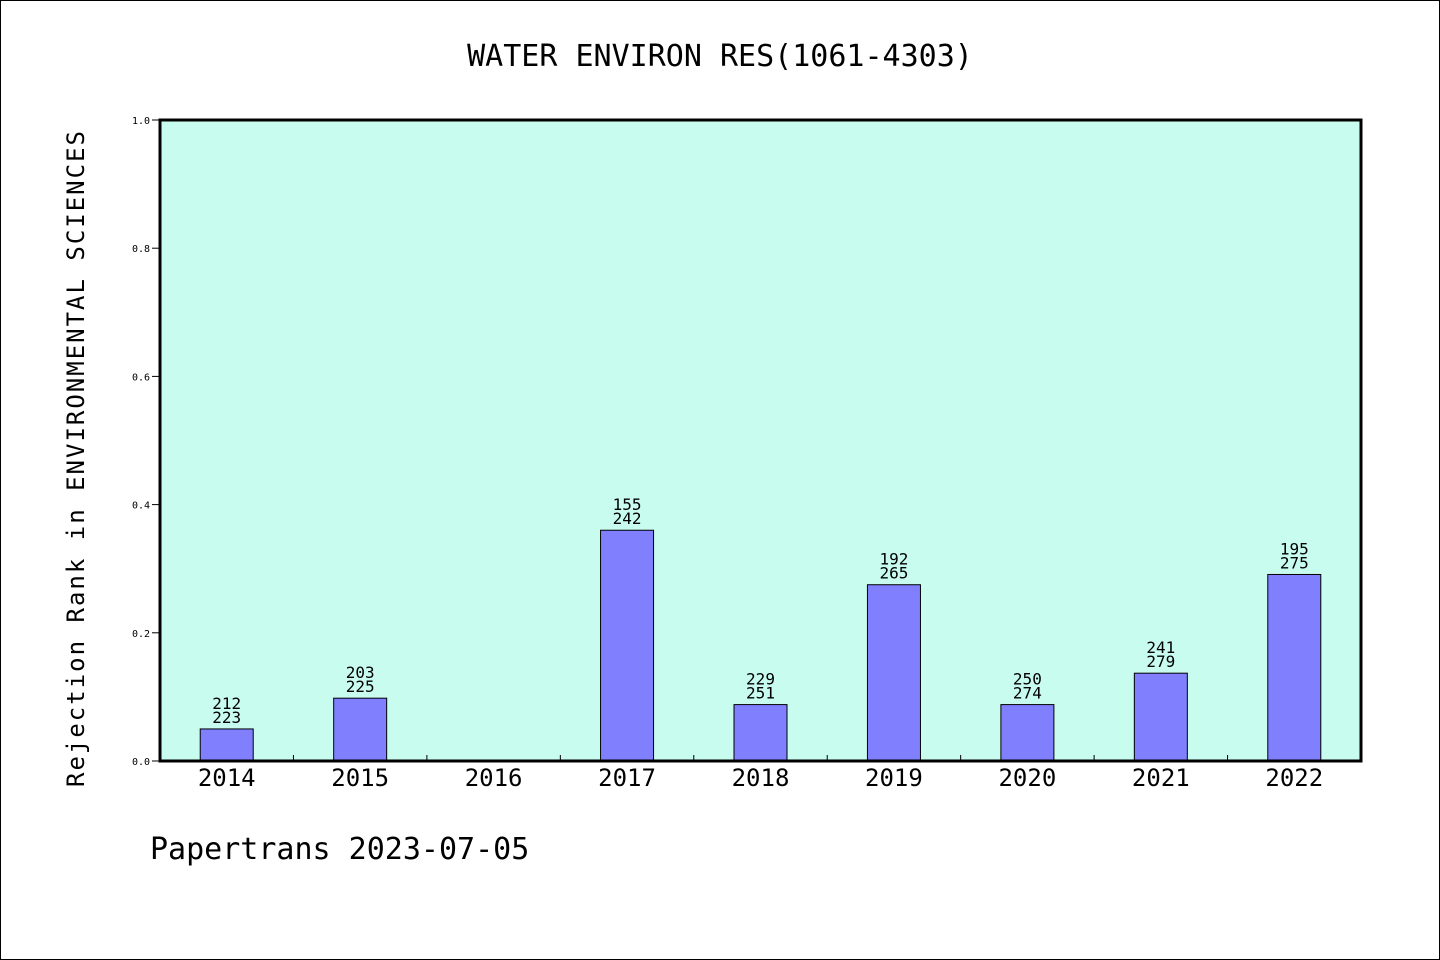 This screenshot has height=960, width=1440. What do you see at coordinates (141, 634) in the screenshot?
I see `y-tick-label: 0.2` at bounding box center [141, 634].